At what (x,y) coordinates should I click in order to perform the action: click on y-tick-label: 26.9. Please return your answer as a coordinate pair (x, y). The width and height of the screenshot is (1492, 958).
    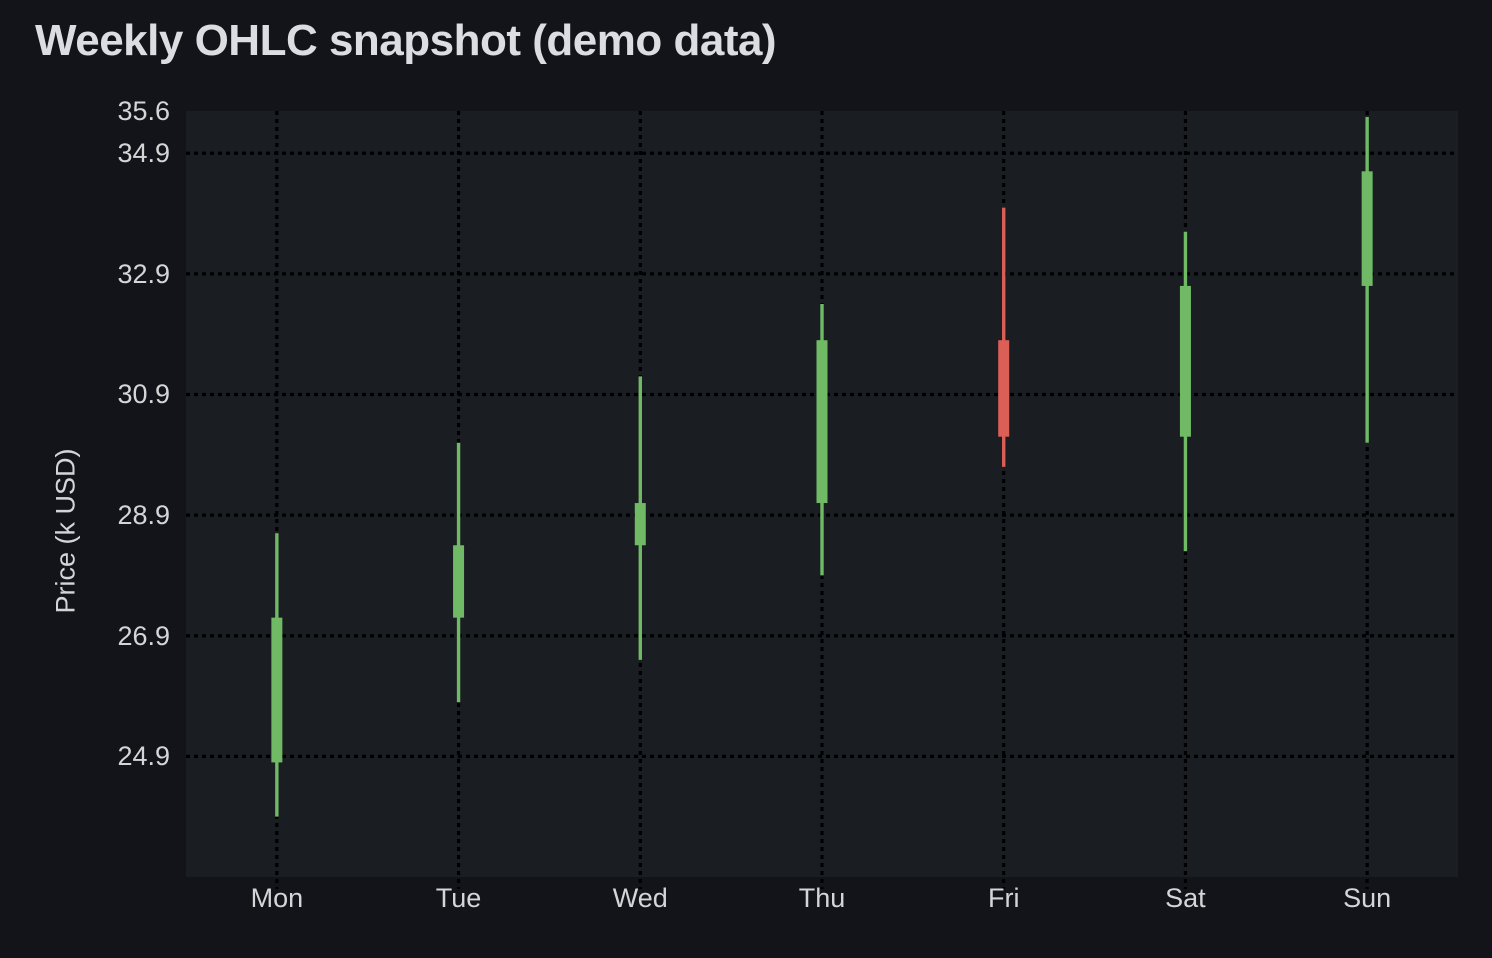
    Looking at the image, I should click on (143, 635).